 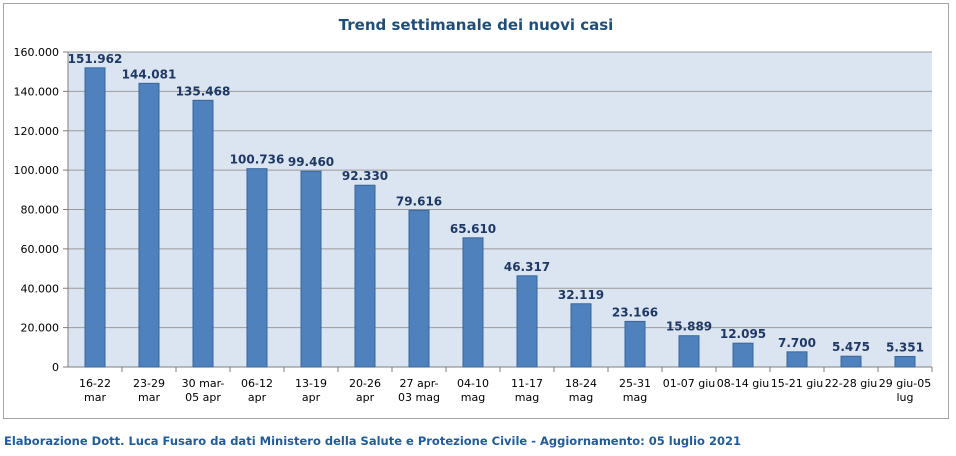 I want to click on data-label: 32.119, so click(x=581, y=295).